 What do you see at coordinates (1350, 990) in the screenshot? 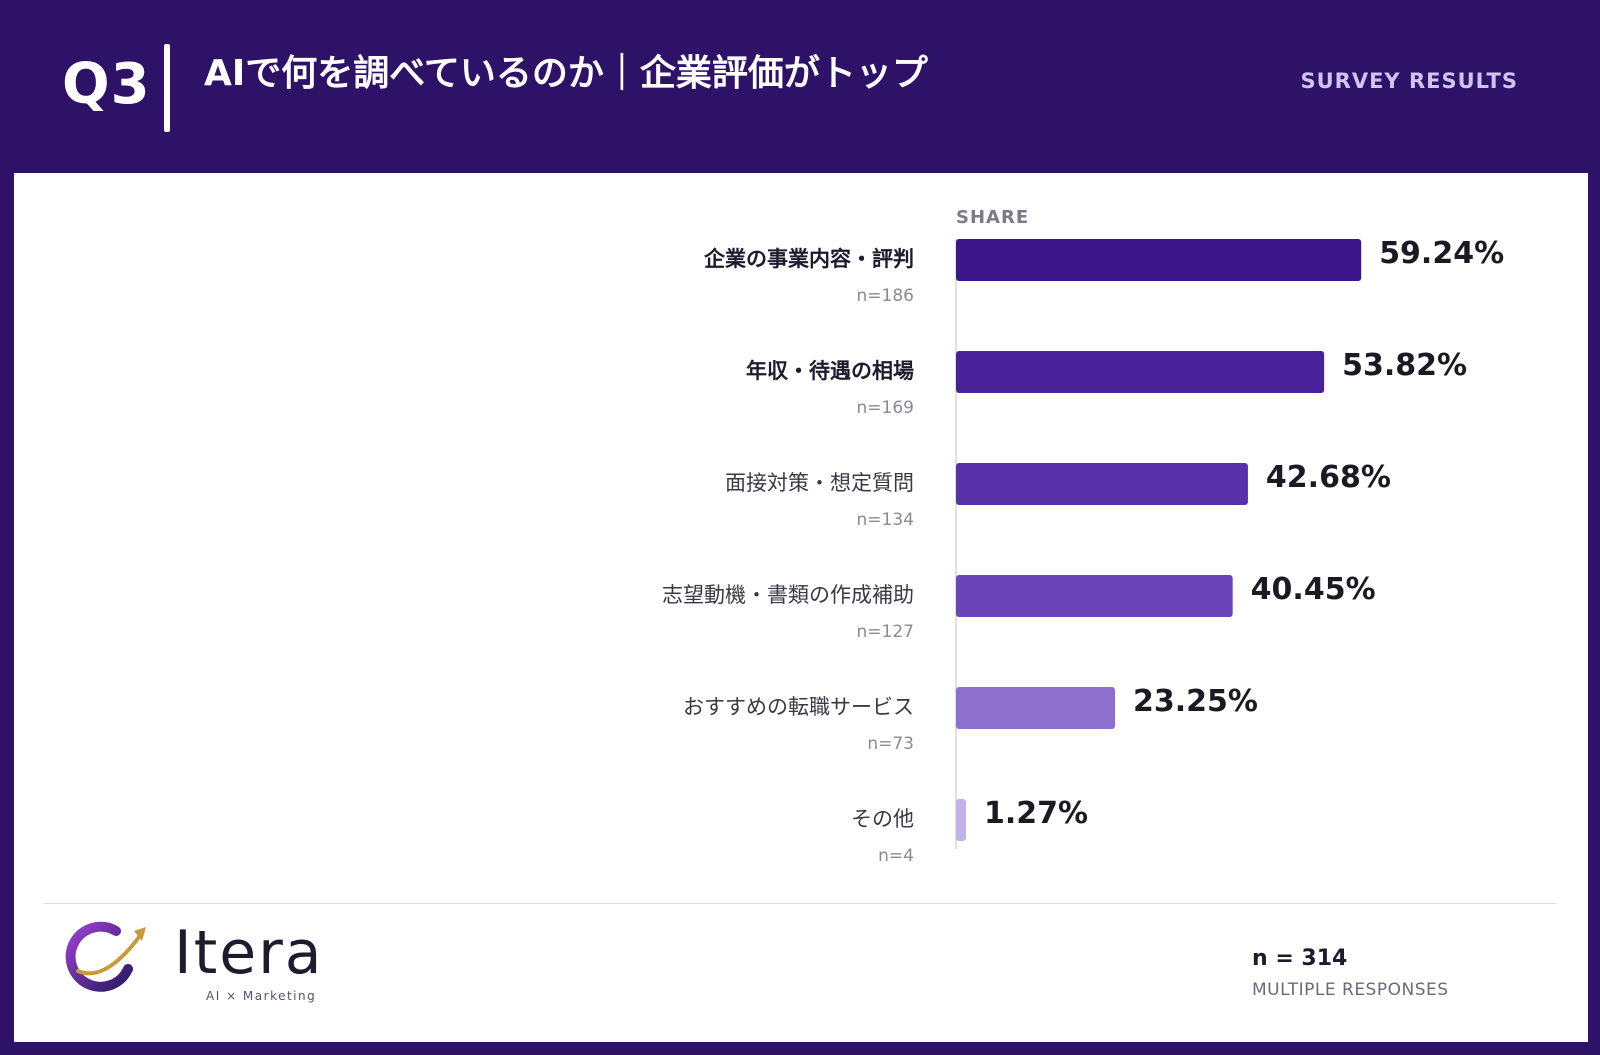
I see `multiple-responses-note: MULTIPLE RESPONSES` at bounding box center [1350, 990].